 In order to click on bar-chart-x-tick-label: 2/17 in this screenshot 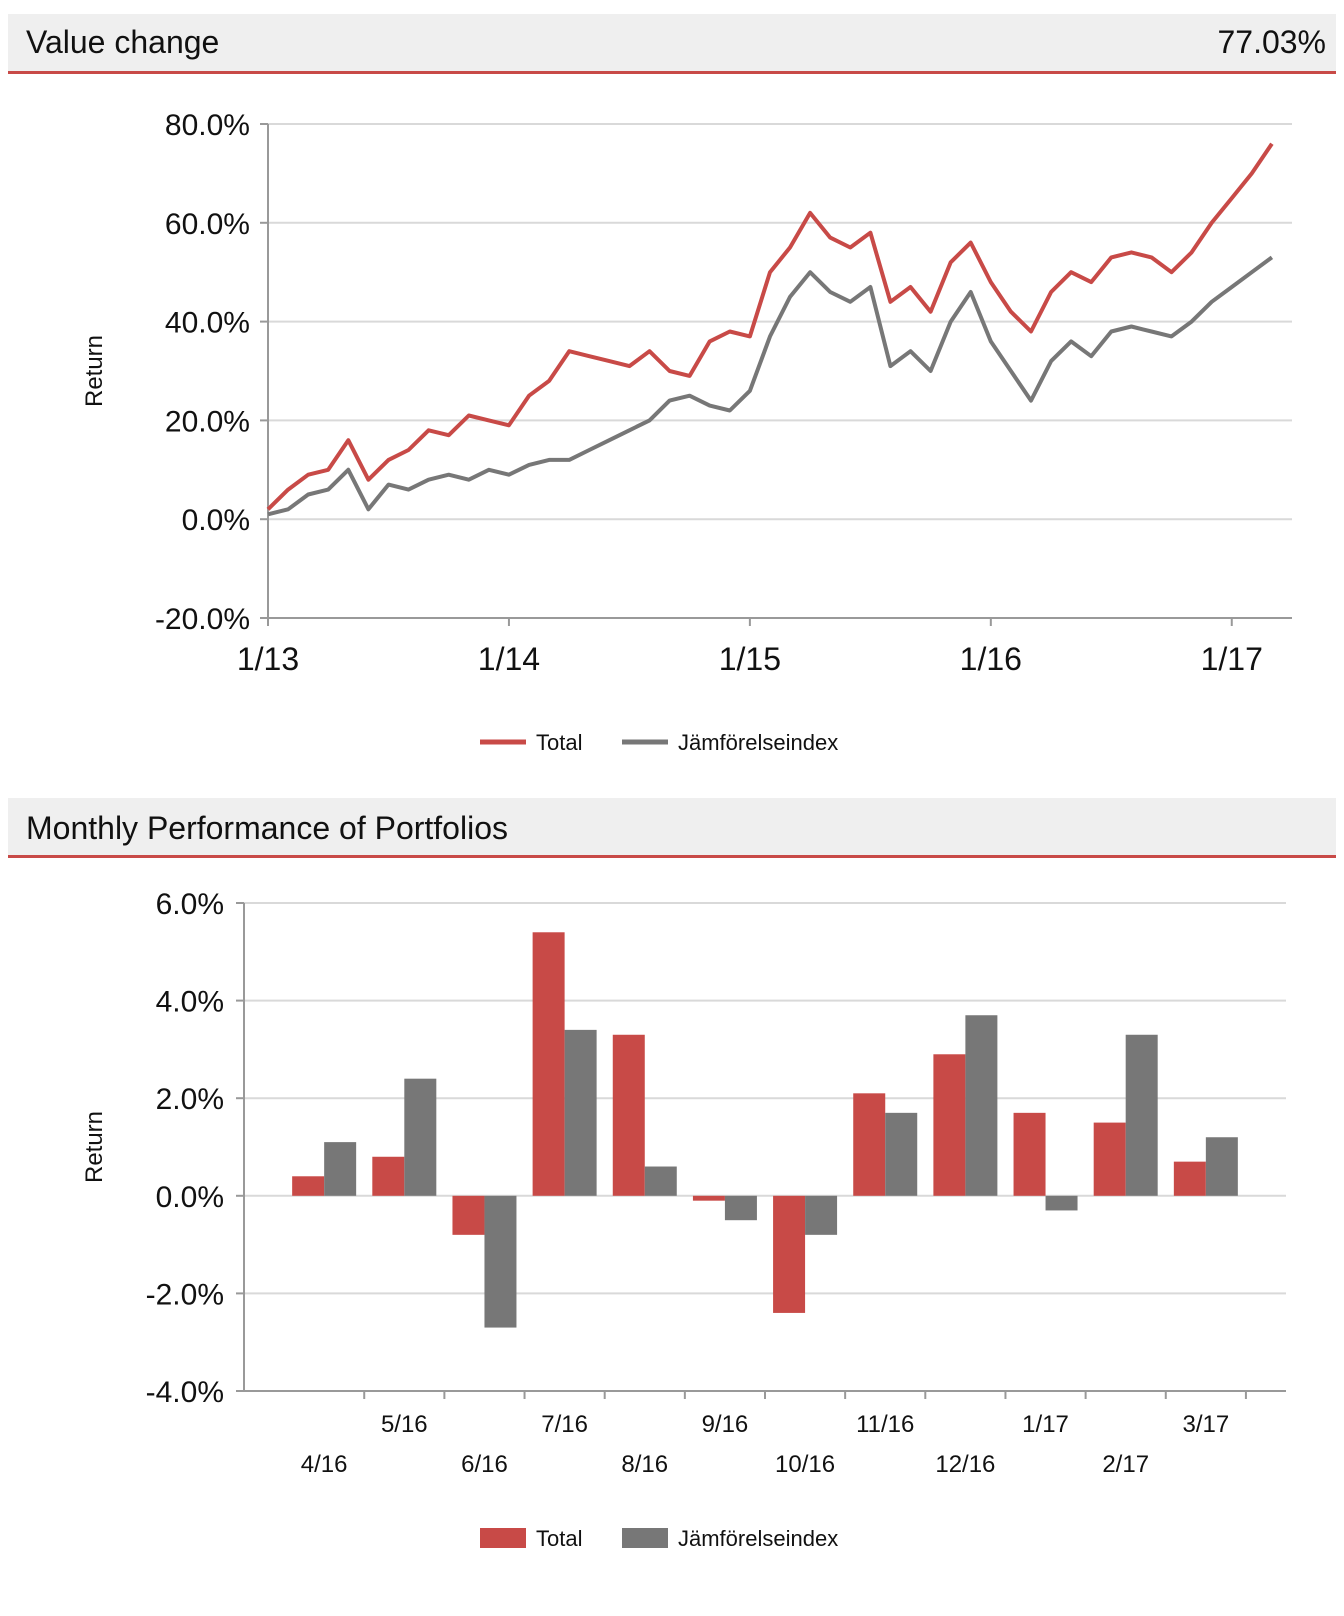, I will do `click(1125, 1464)`.